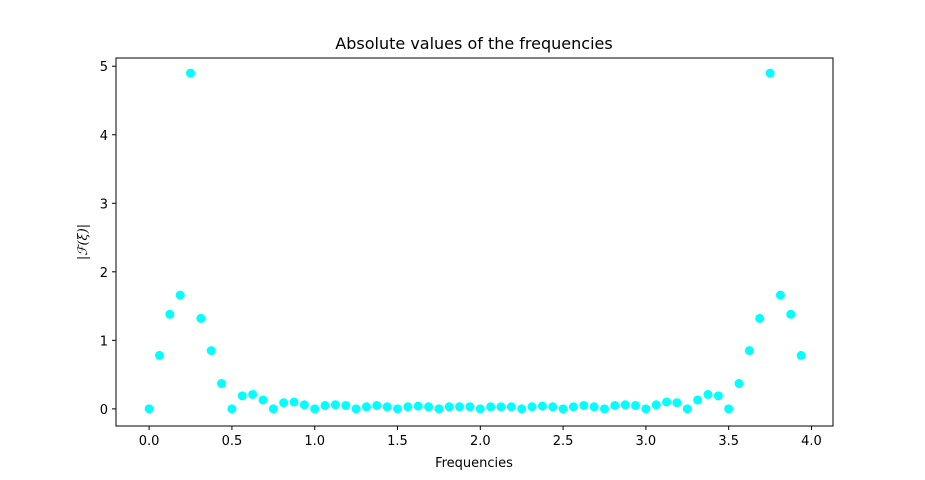 This screenshot has width=925, height=480. Describe the element at coordinates (314, 441) in the screenshot. I see `x-tick-label: 1.0` at that location.